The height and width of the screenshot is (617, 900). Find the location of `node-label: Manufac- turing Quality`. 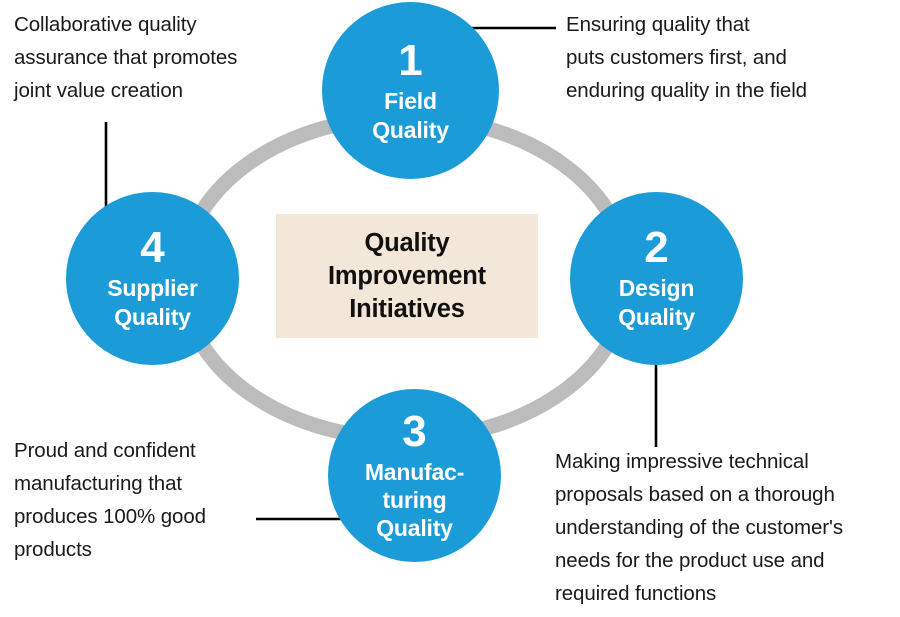

node-label: Manufac- turing Quality is located at coordinates (414, 499).